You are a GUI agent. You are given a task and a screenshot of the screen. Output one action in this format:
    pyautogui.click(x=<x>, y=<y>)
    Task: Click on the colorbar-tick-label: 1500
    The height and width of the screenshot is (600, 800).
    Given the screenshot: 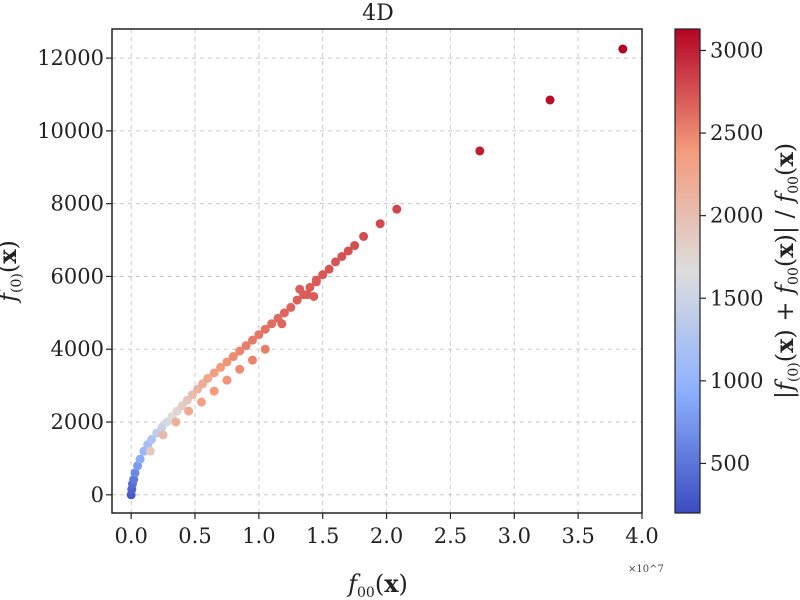 What is the action you would take?
    pyautogui.click(x=736, y=298)
    